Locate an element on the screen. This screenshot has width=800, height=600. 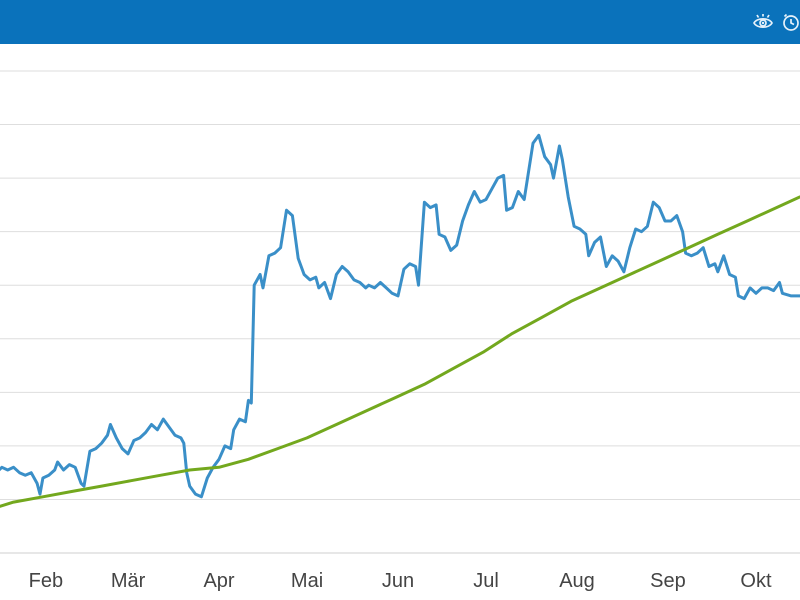
x-tick-label: Feb is located at coordinates (46, 581).